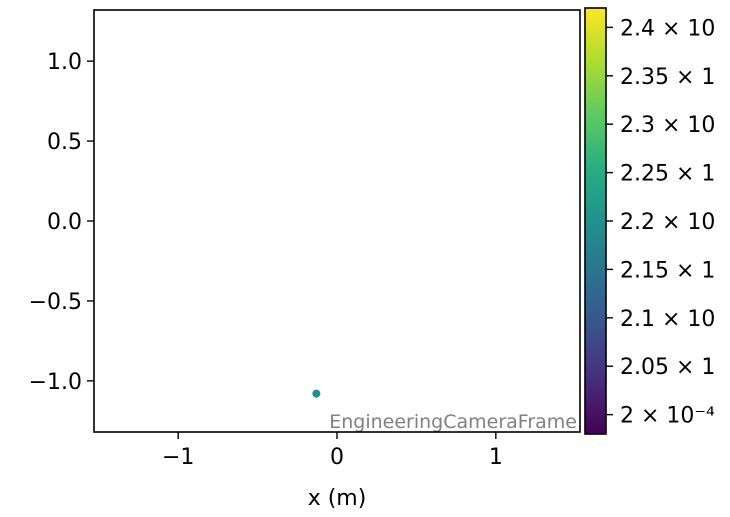 This screenshot has width=730, height=517. Describe the element at coordinates (453, 422) in the screenshot. I see `frame-annotation: EngineeringCameraFrame` at that location.